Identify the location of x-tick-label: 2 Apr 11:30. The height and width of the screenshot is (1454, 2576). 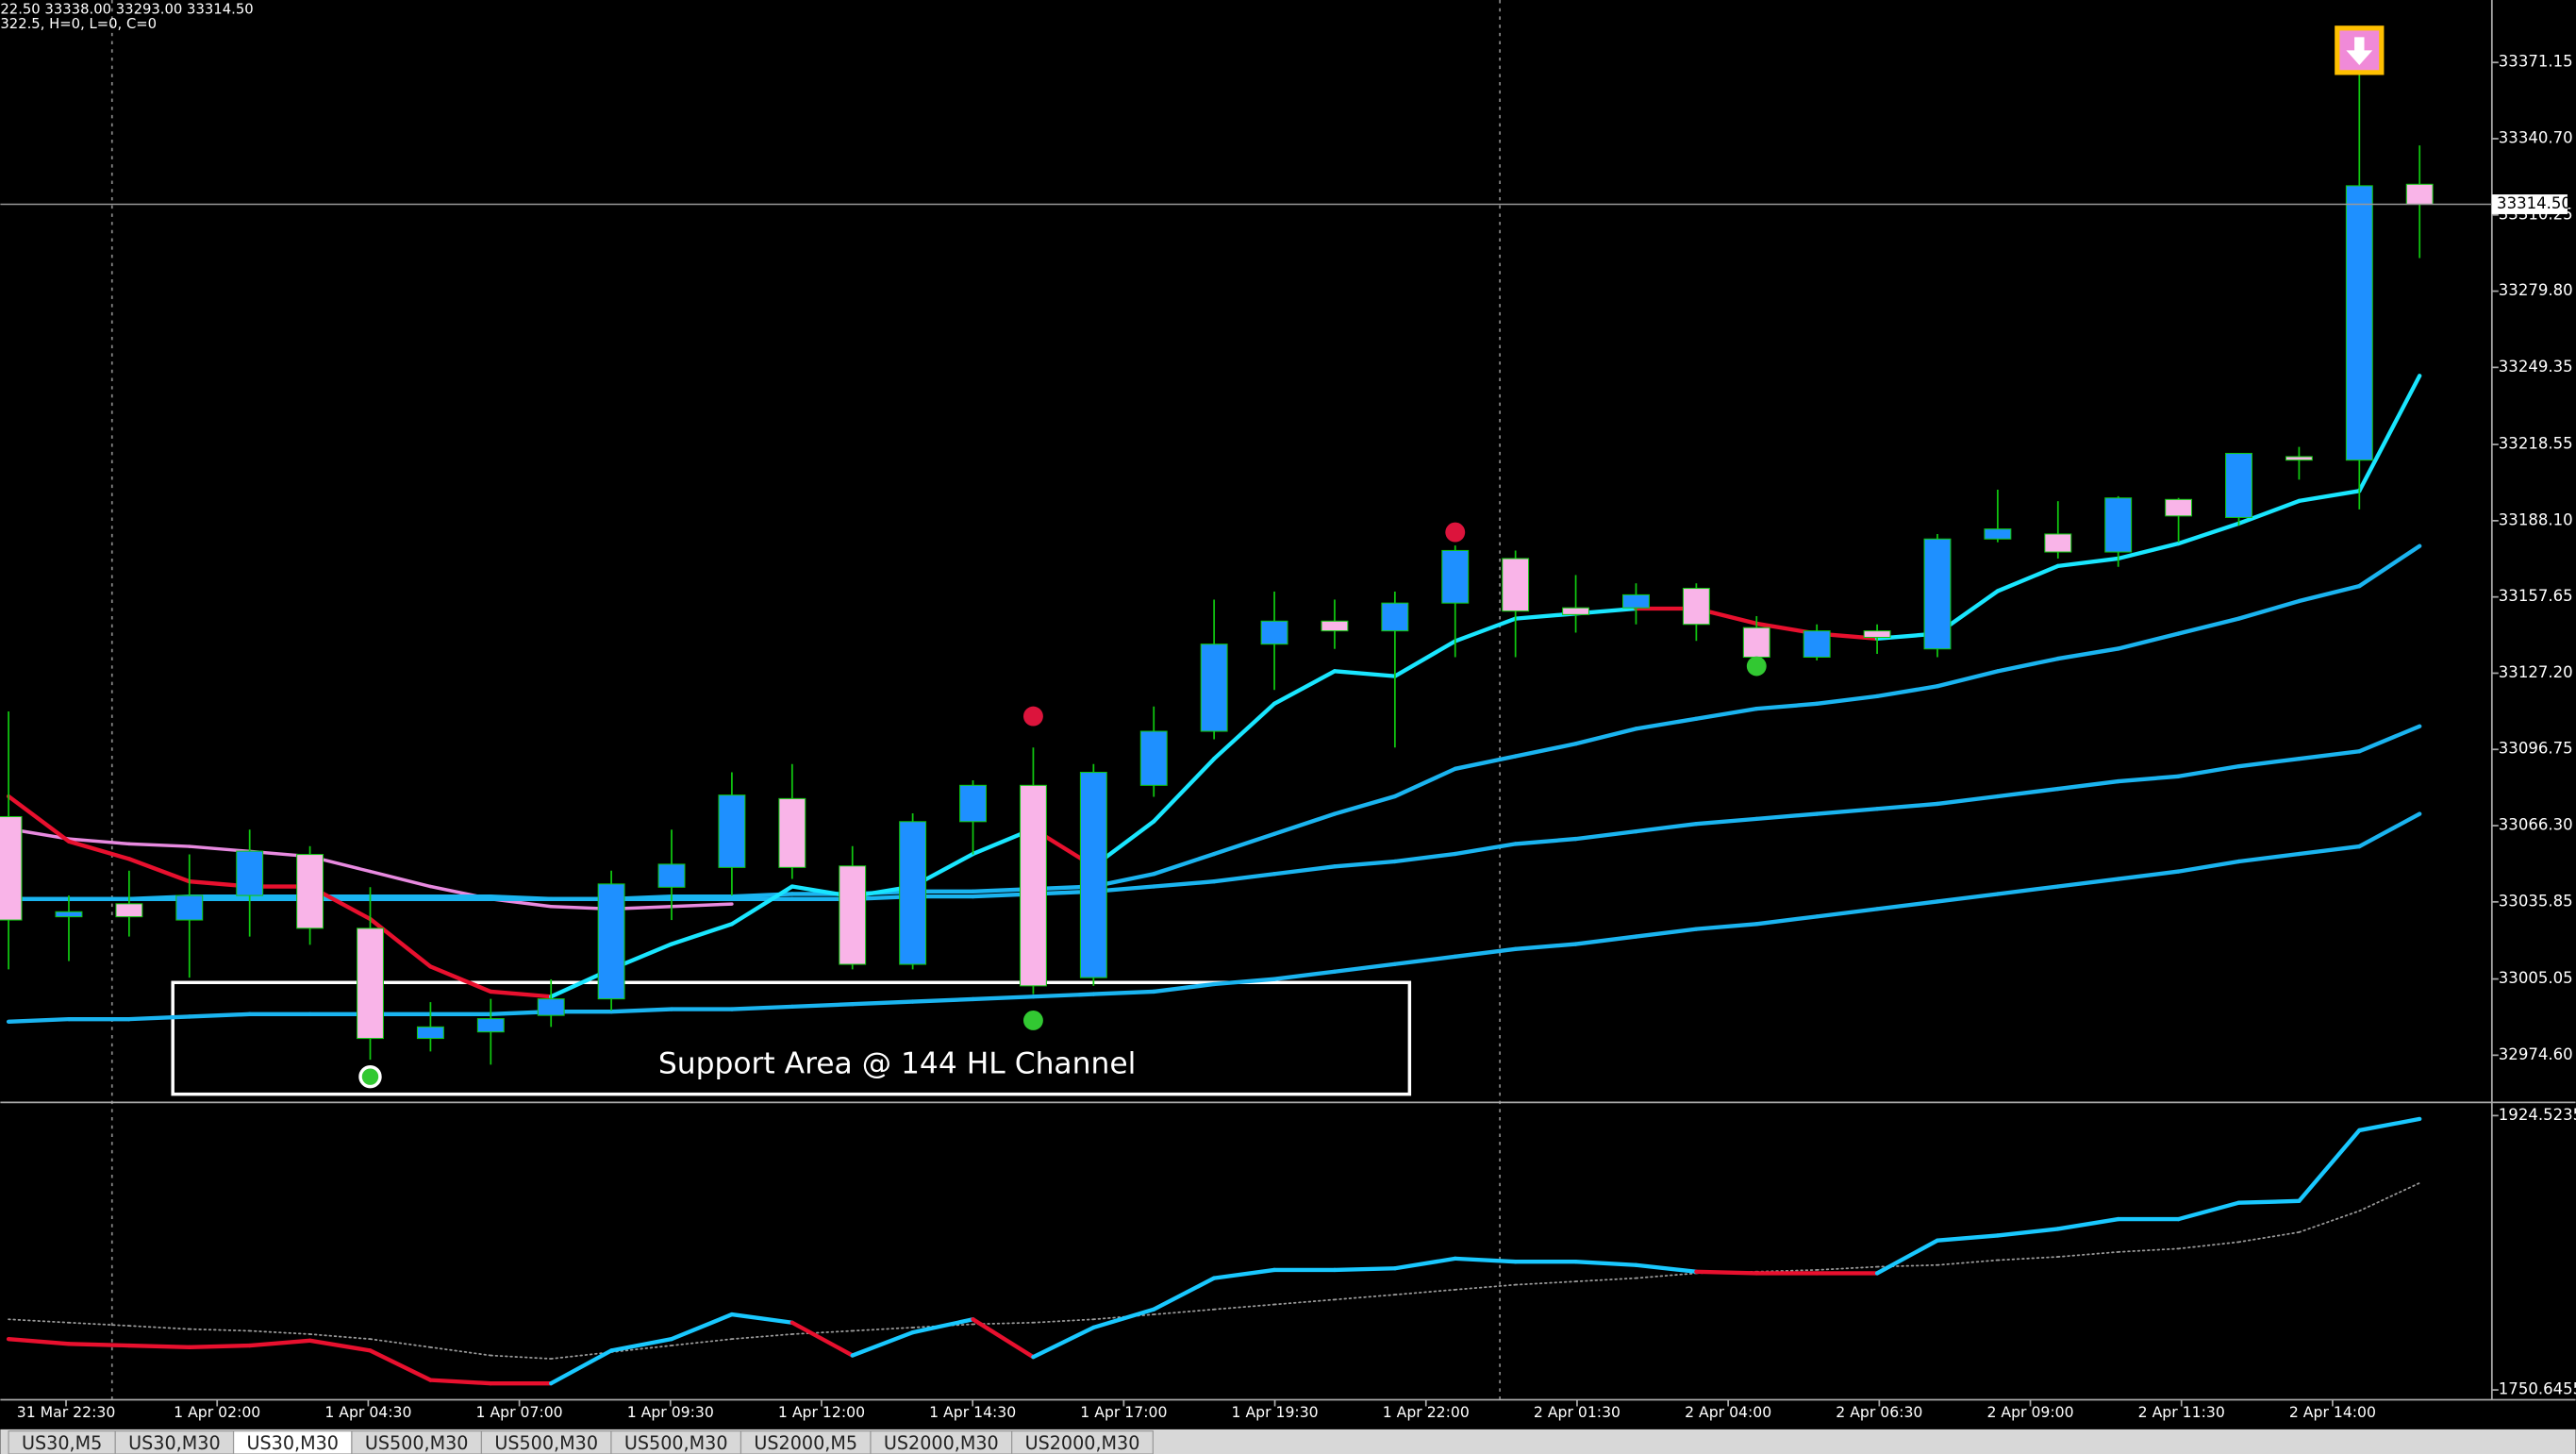
(2181, 1412).